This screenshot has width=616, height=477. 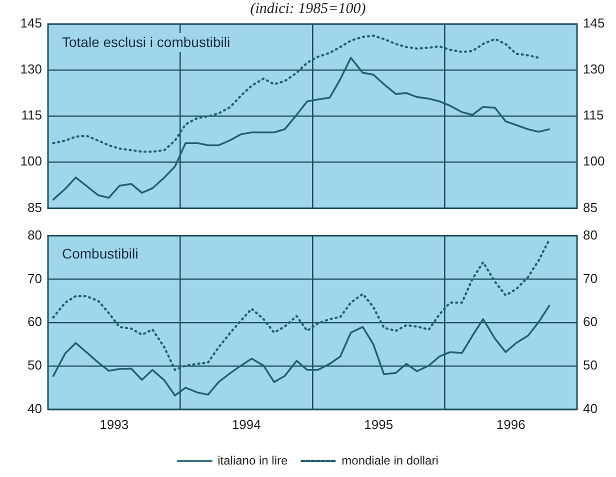 I want to click on y2-tick-label: 60, so click(x=590, y=322).